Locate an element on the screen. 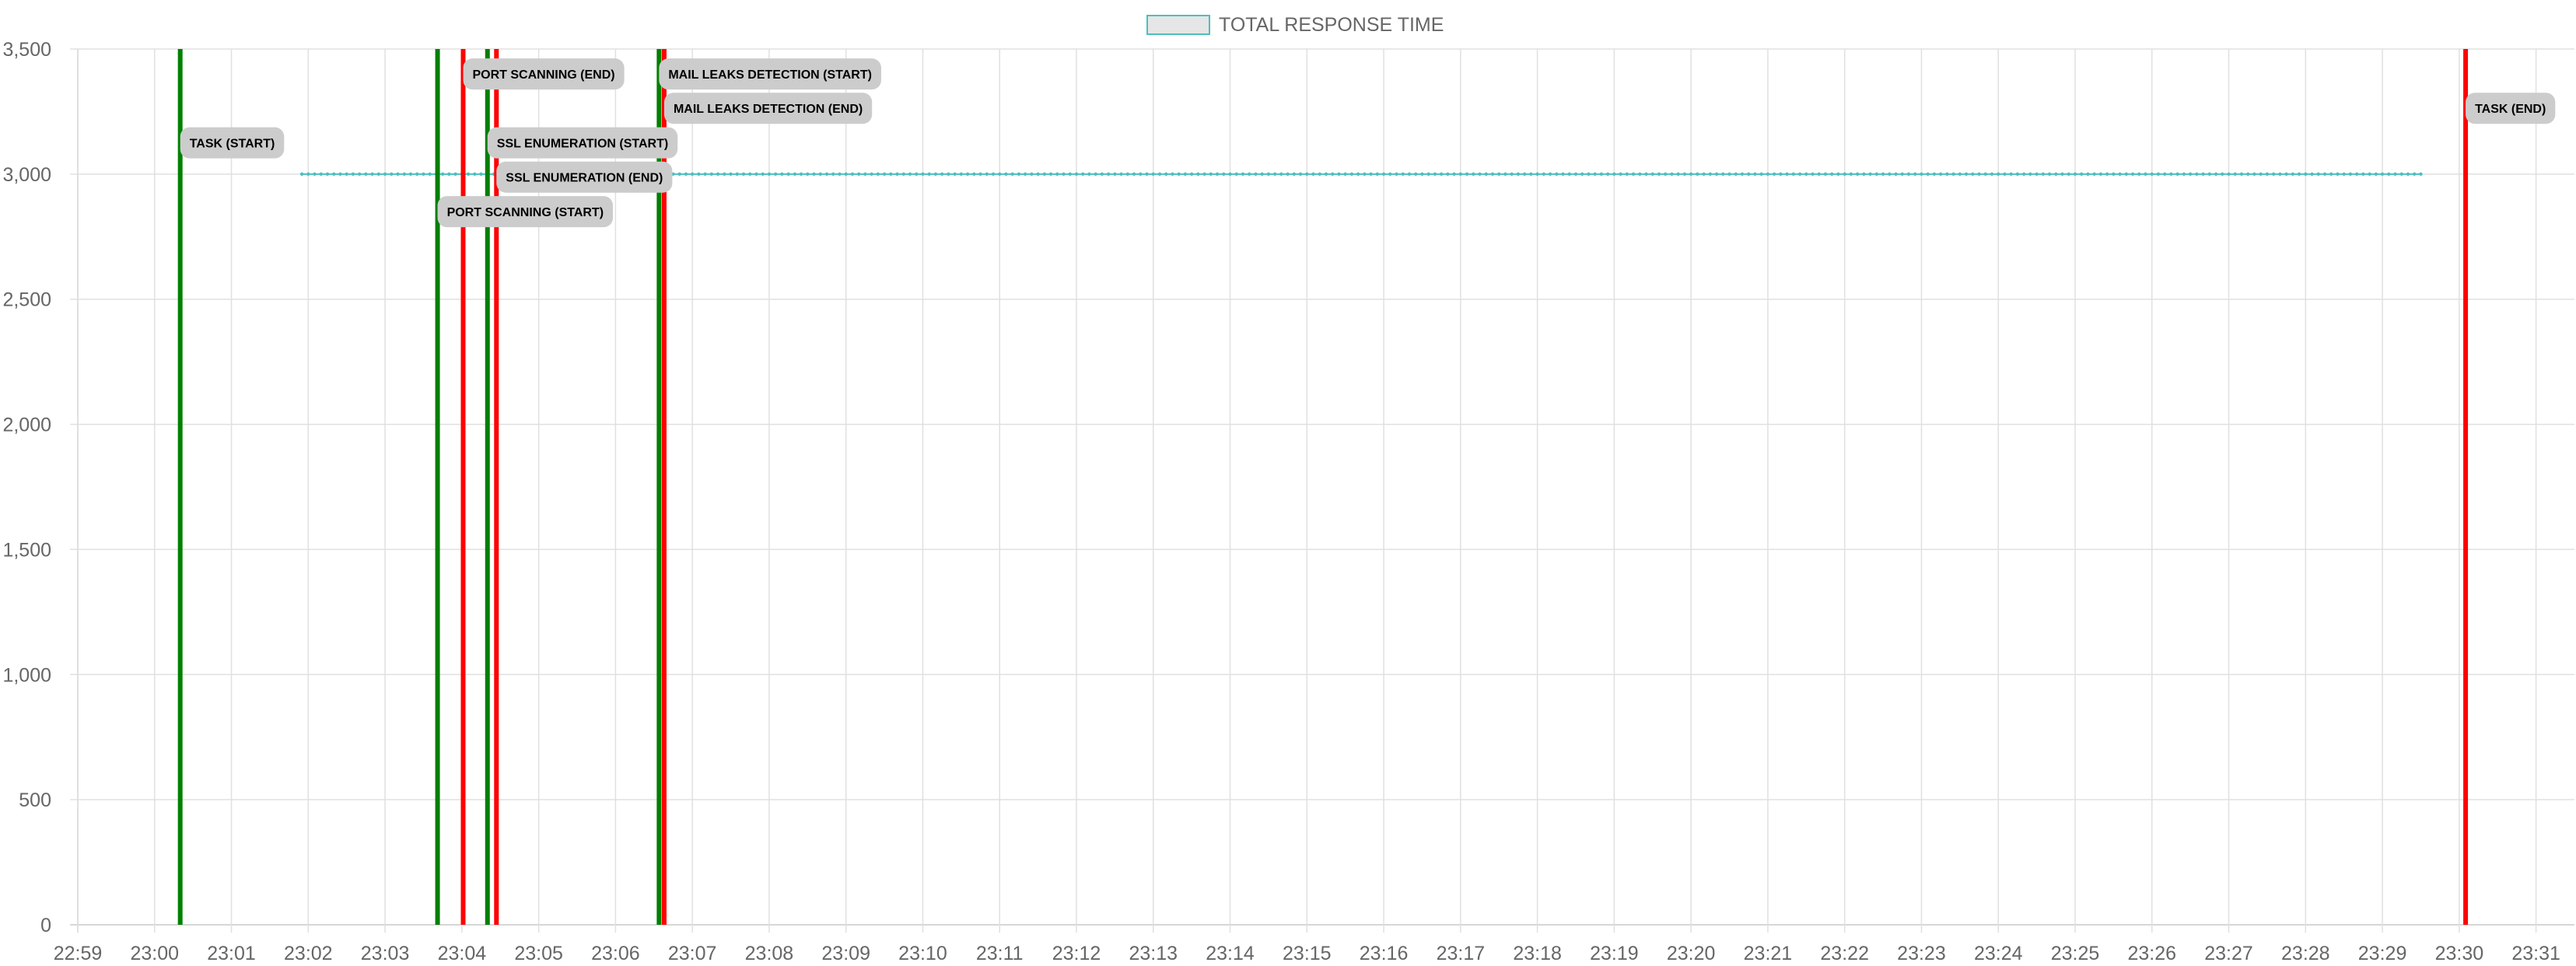 The height and width of the screenshot is (966, 2576). annotation-label: SSL ENUMERATION (START) is located at coordinates (582, 143).